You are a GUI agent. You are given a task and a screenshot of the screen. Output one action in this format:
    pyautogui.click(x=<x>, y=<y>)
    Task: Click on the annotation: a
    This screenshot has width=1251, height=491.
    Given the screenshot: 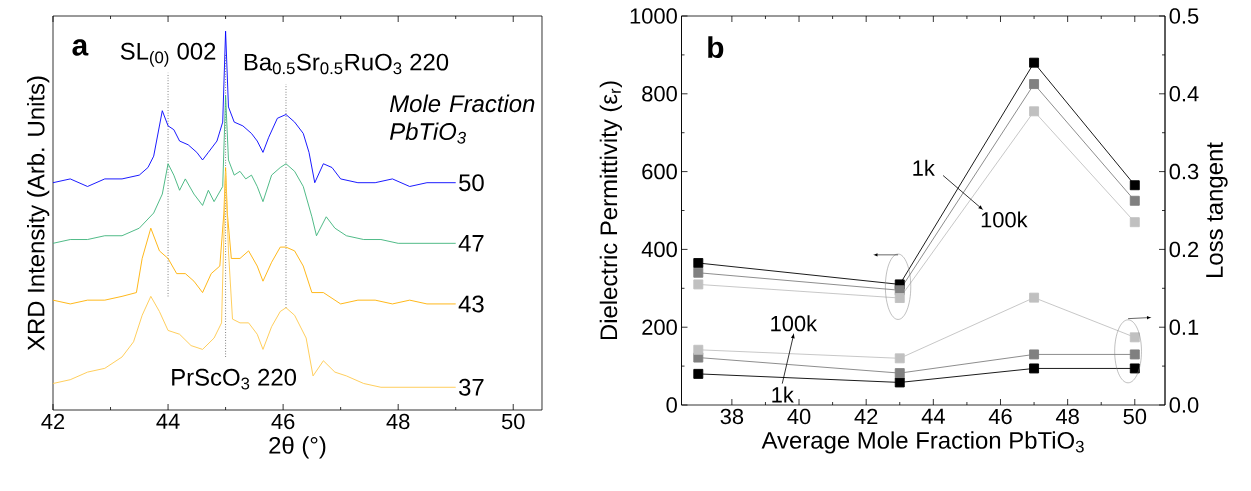 What is the action you would take?
    pyautogui.click(x=80, y=47)
    